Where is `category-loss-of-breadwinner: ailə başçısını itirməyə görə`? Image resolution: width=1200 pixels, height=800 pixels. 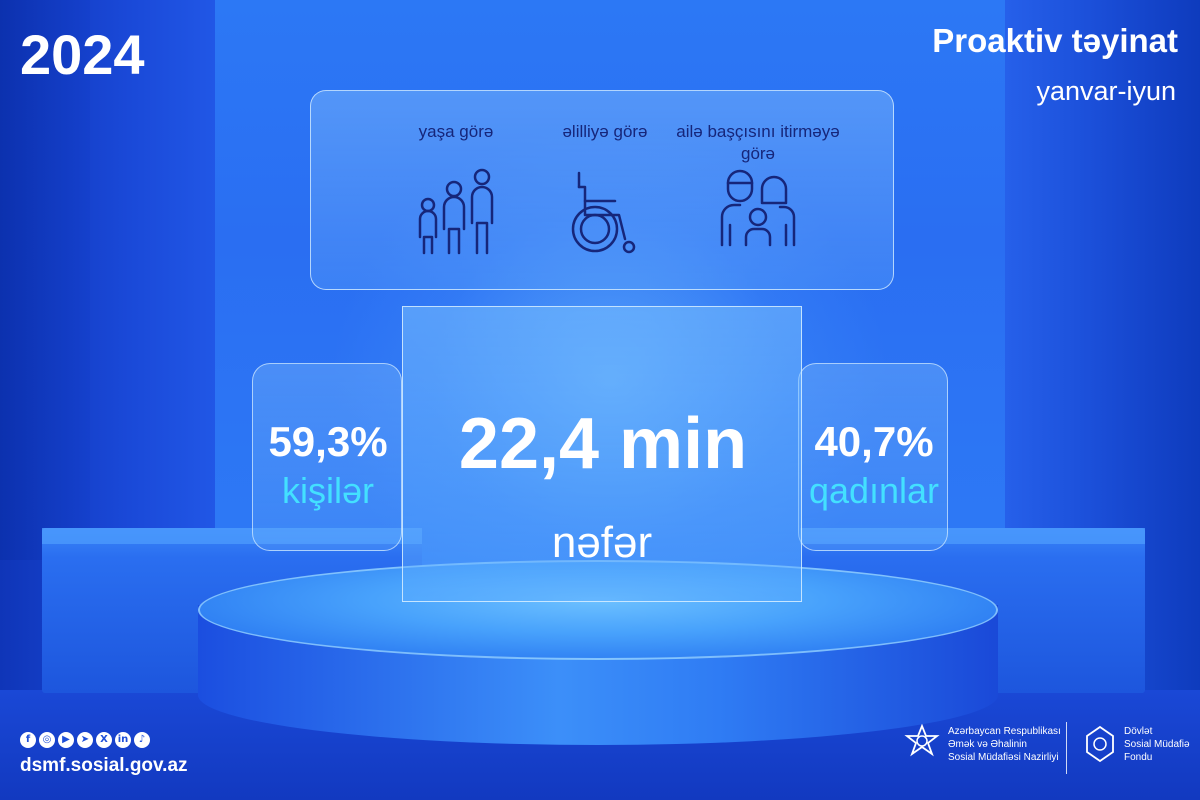
category-loss-of-breadwinner: ailə başçısını itirməyə görə is located at coordinates (758, 184).